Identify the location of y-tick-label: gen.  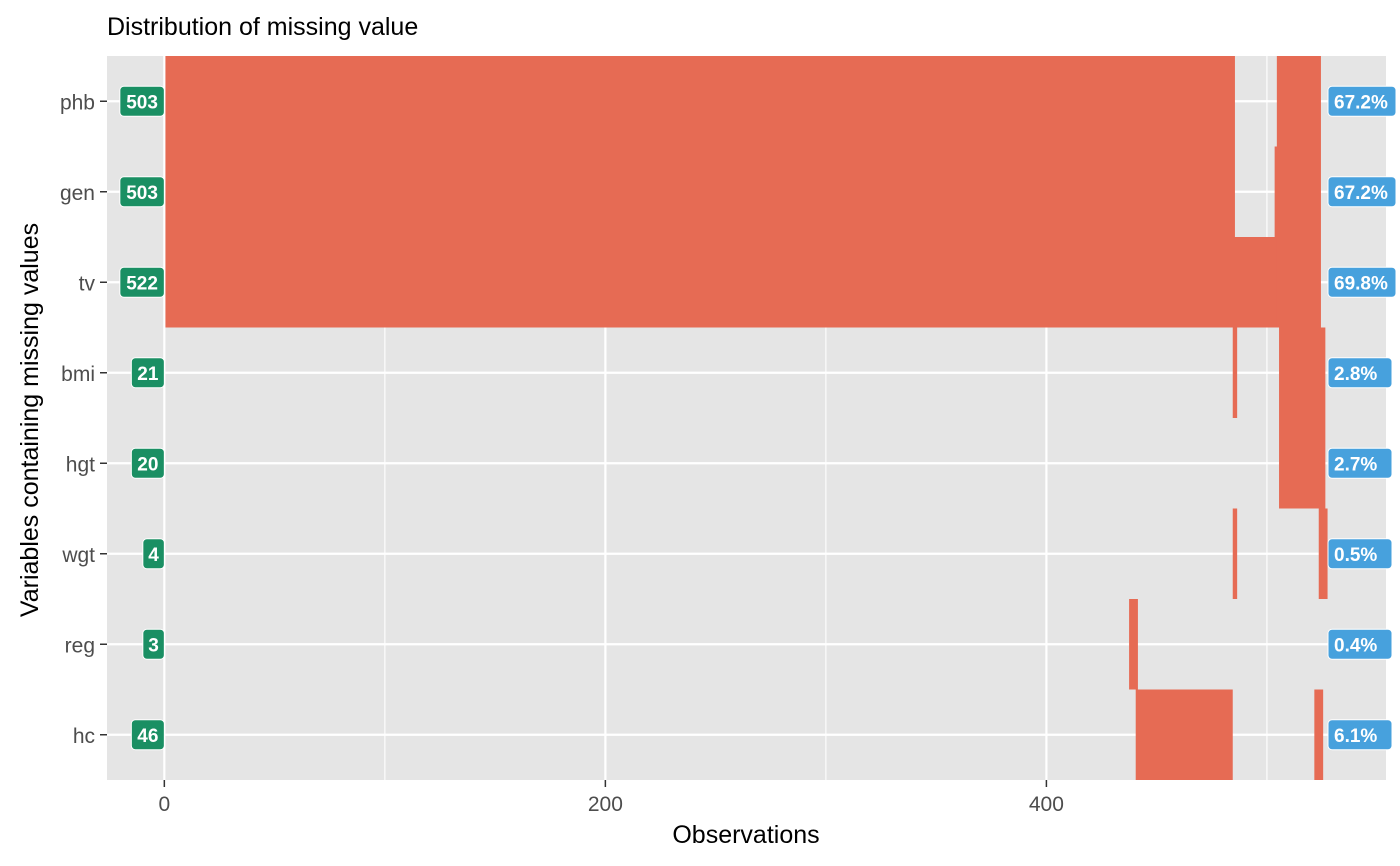
(77, 193).